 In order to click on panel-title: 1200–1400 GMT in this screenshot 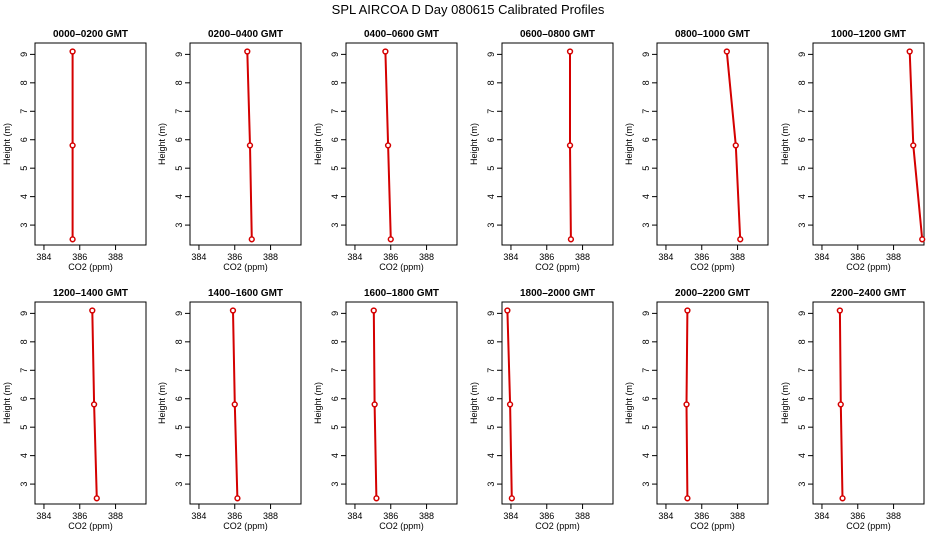, I will do `click(90, 293)`.